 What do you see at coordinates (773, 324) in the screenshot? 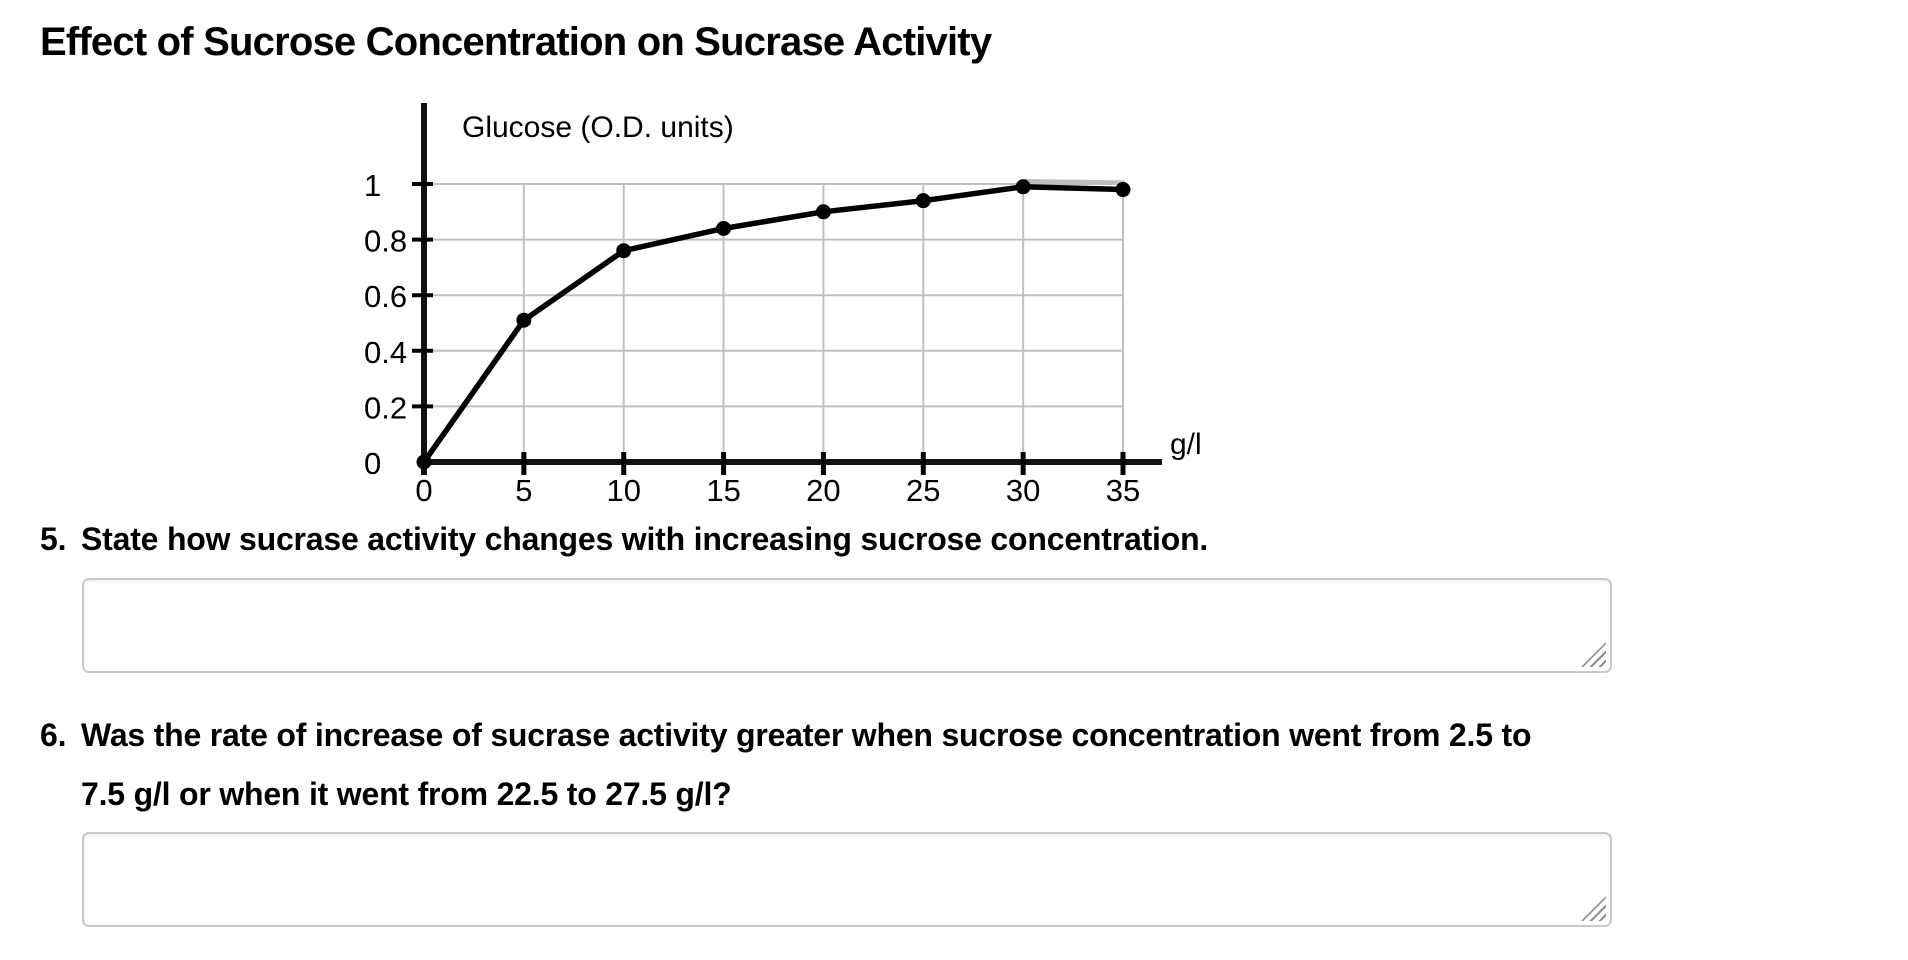
I see `data-line` at bounding box center [773, 324].